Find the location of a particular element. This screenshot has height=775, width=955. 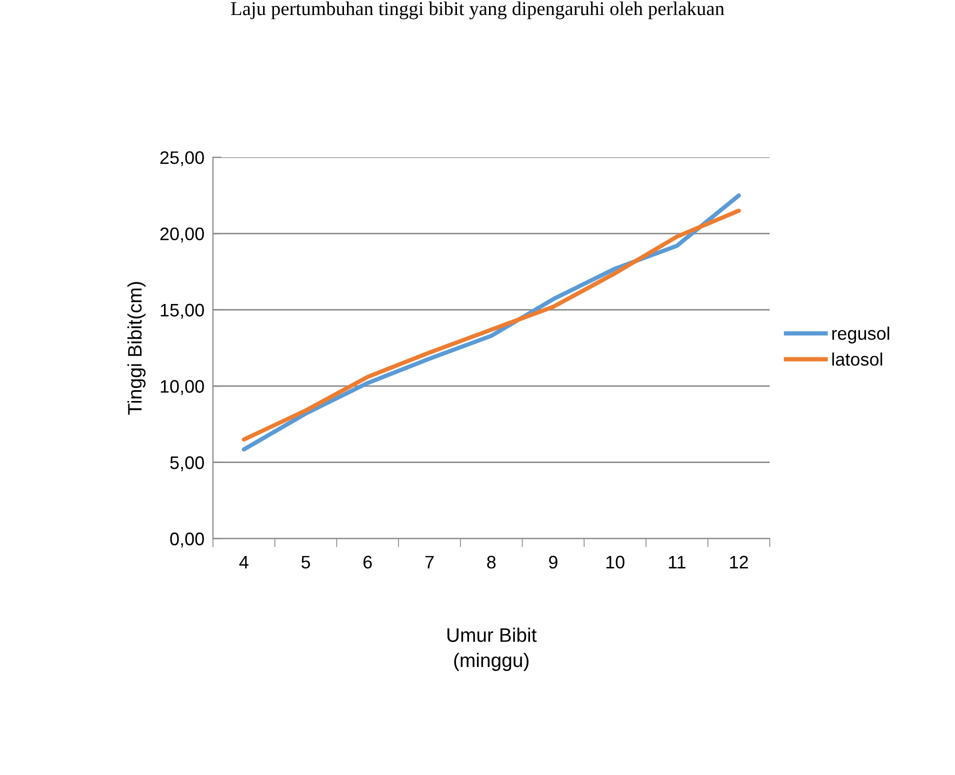

y-tick-label: 25,00 is located at coordinates (182, 158).